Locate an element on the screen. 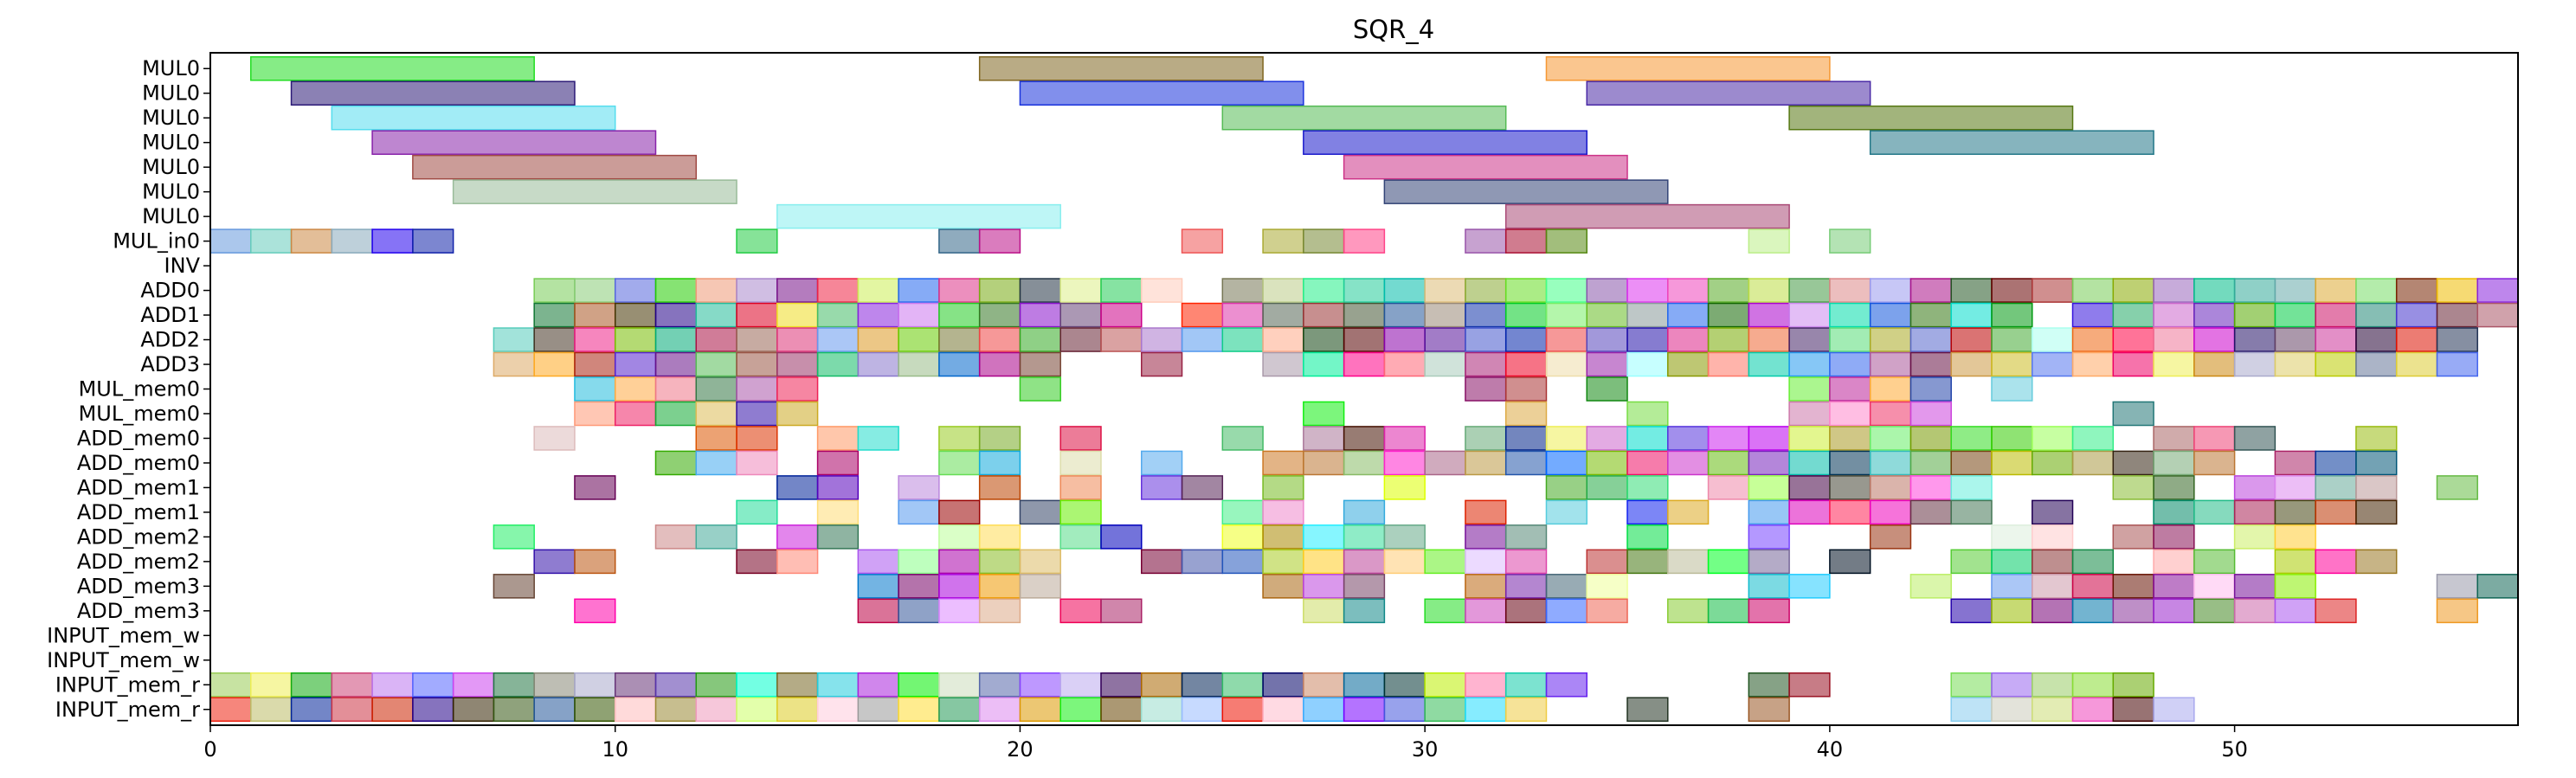 The height and width of the screenshot is (778, 2576). y-tick-label: MUL_mem0 is located at coordinates (139, 414).